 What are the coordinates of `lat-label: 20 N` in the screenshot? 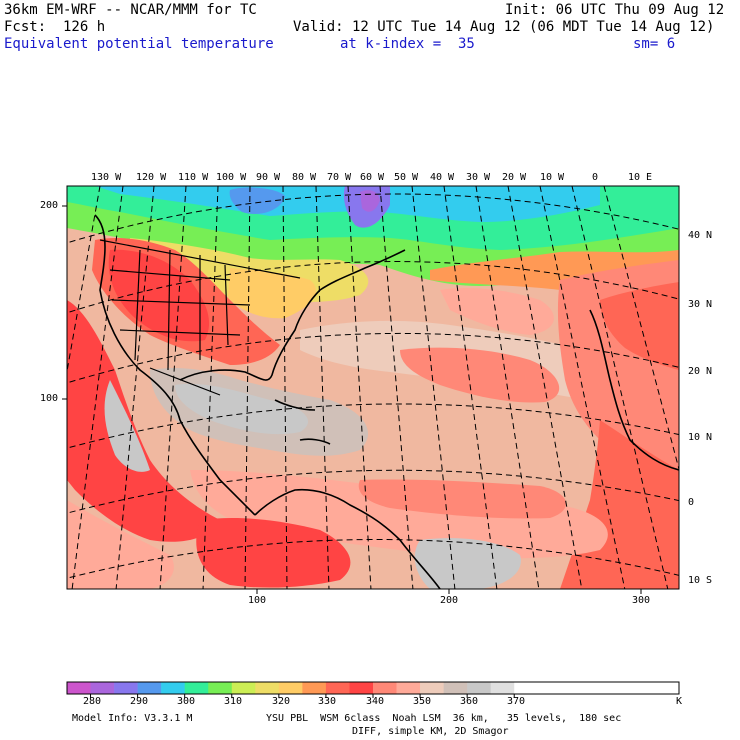 It's located at (700, 371).